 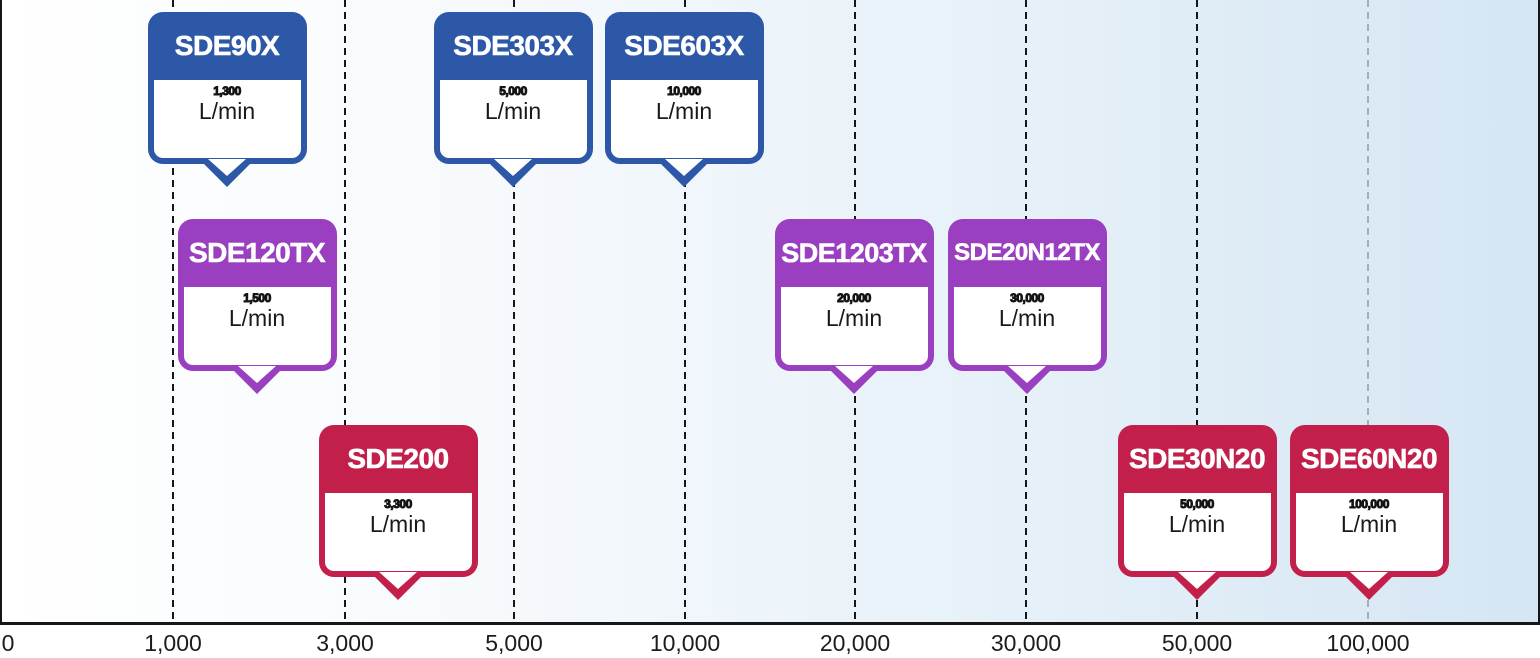 I want to click on badge-body: 3,300 L/min, so click(x=398, y=535).